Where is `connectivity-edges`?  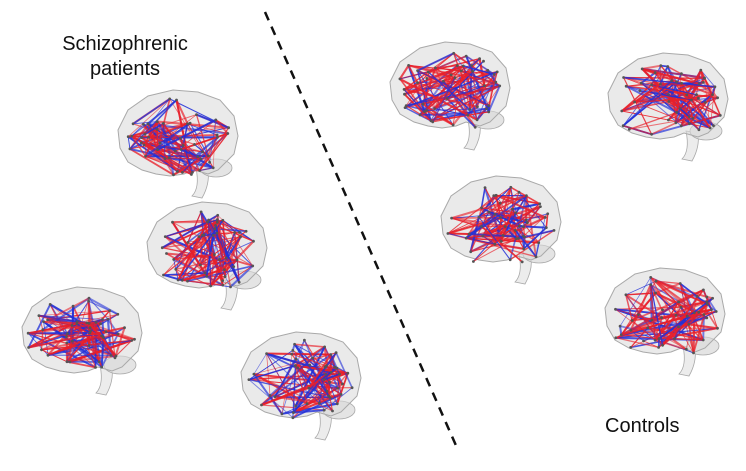
connectivity-edges is located at coordinates (81, 333).